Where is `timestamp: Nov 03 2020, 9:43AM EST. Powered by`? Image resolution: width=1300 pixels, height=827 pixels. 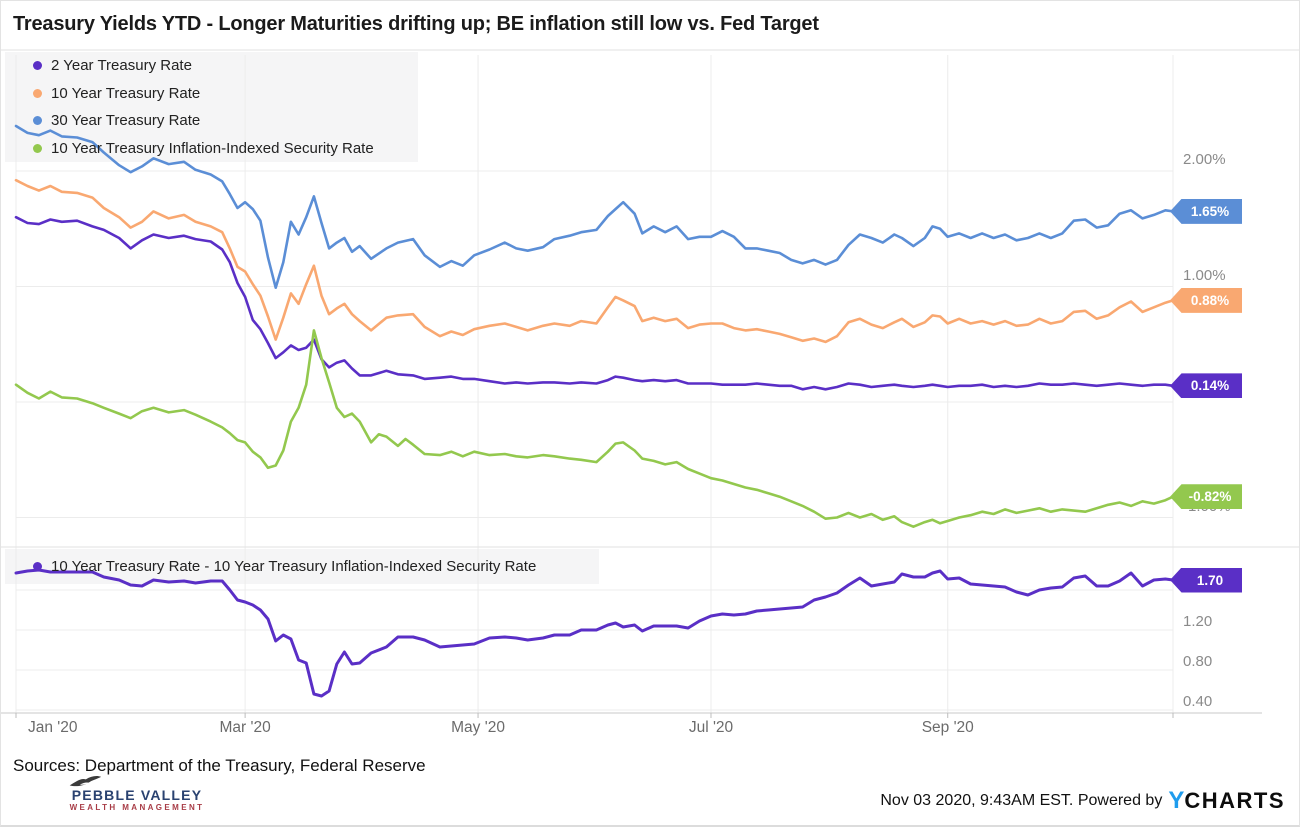
timestamp: Nov 03 2020, 9:43AM EST. Powered by is located at coordinates (1021, 800).